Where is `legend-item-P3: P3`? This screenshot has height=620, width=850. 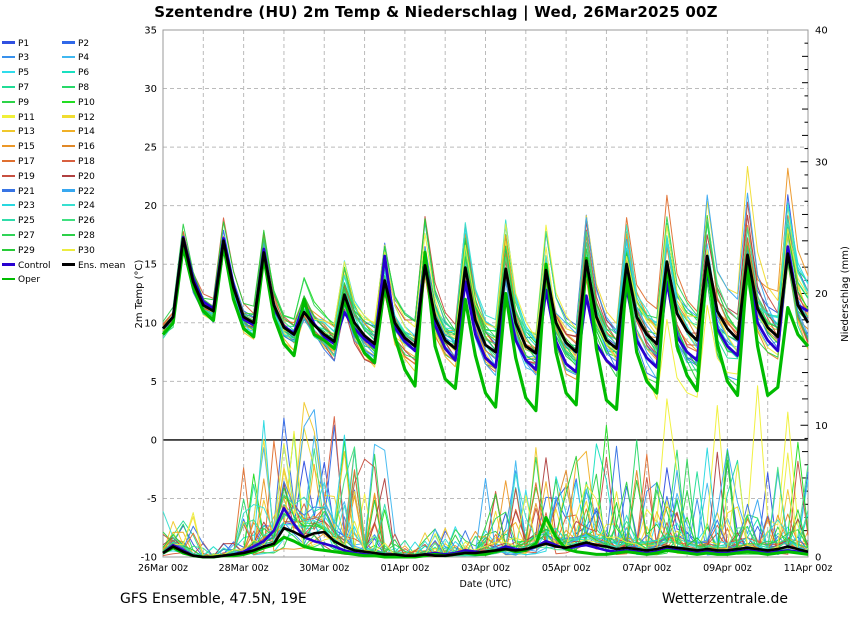 legend-item-P3: P3 is located at coordinates (16, 56).